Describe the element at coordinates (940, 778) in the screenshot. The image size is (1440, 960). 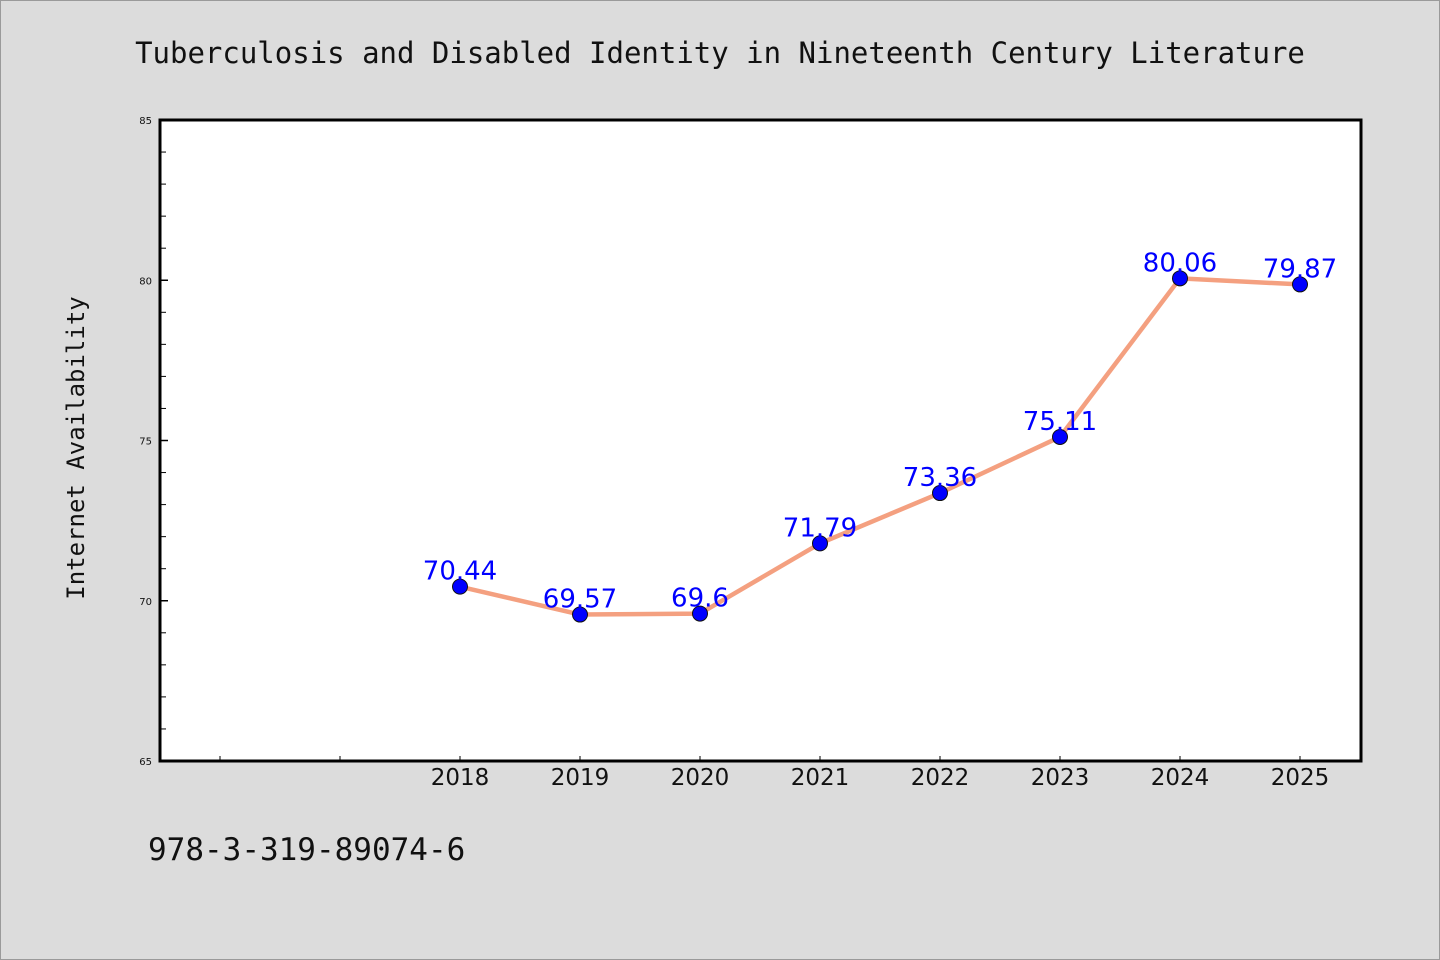
I see `x-tick-label: 2022` at that location.